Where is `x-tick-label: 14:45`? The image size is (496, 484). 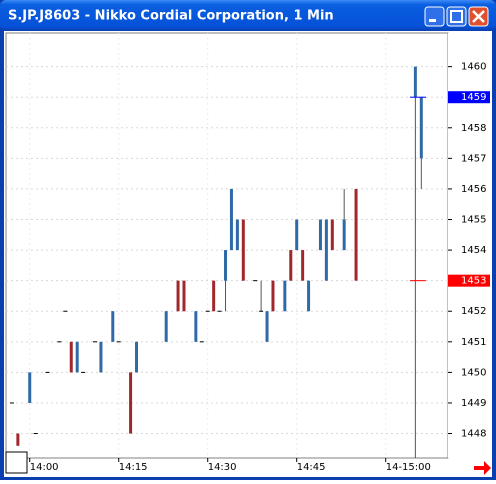 x-tick-label: 14:45 is located at coordinates (311, 467).